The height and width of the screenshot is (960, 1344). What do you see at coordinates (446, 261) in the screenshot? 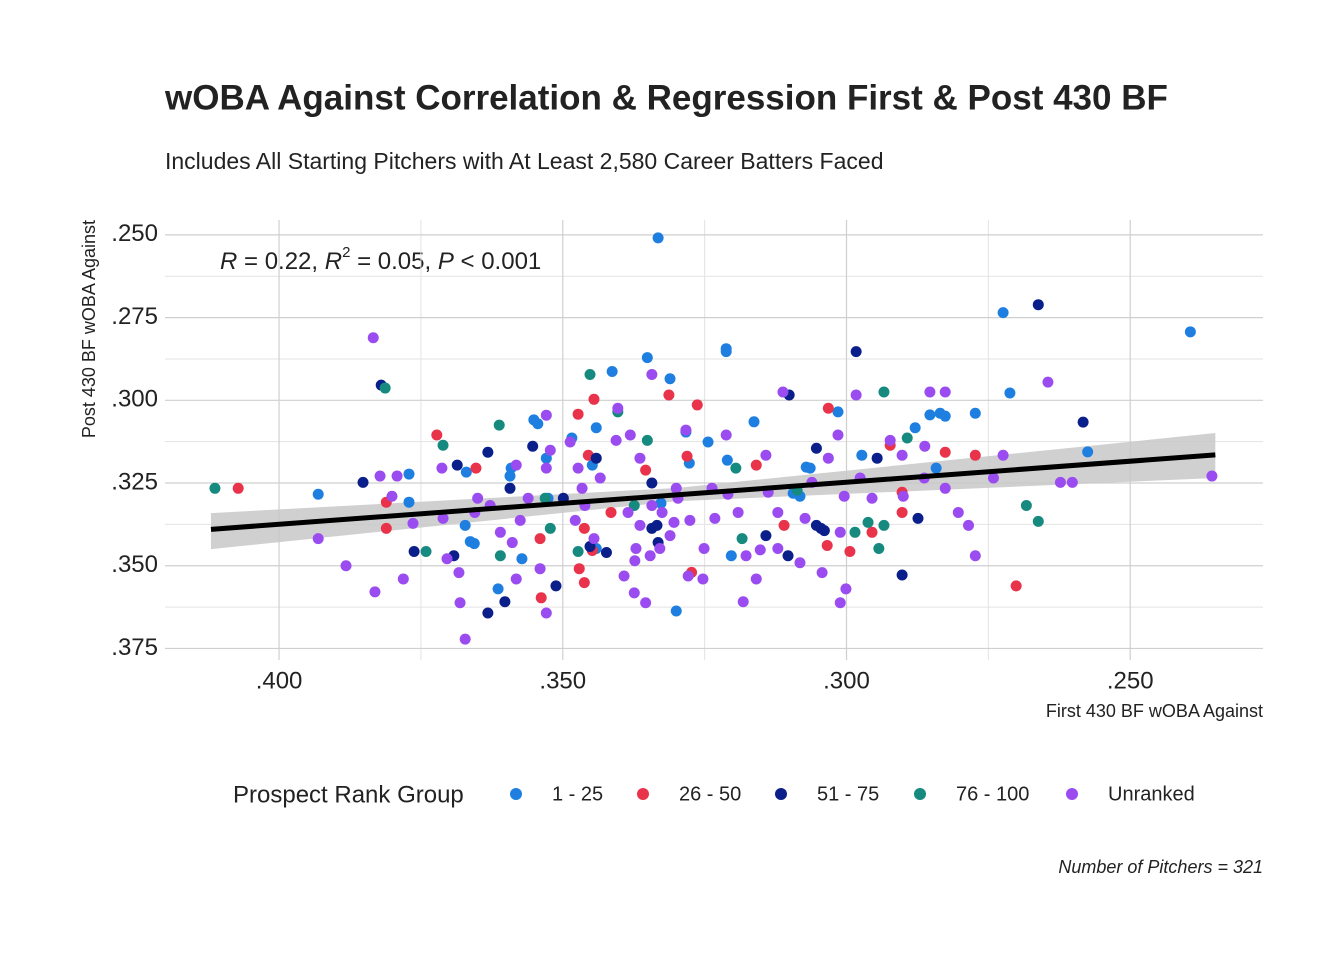
I see `annotation-part: P` at bounding box center [446, 261].